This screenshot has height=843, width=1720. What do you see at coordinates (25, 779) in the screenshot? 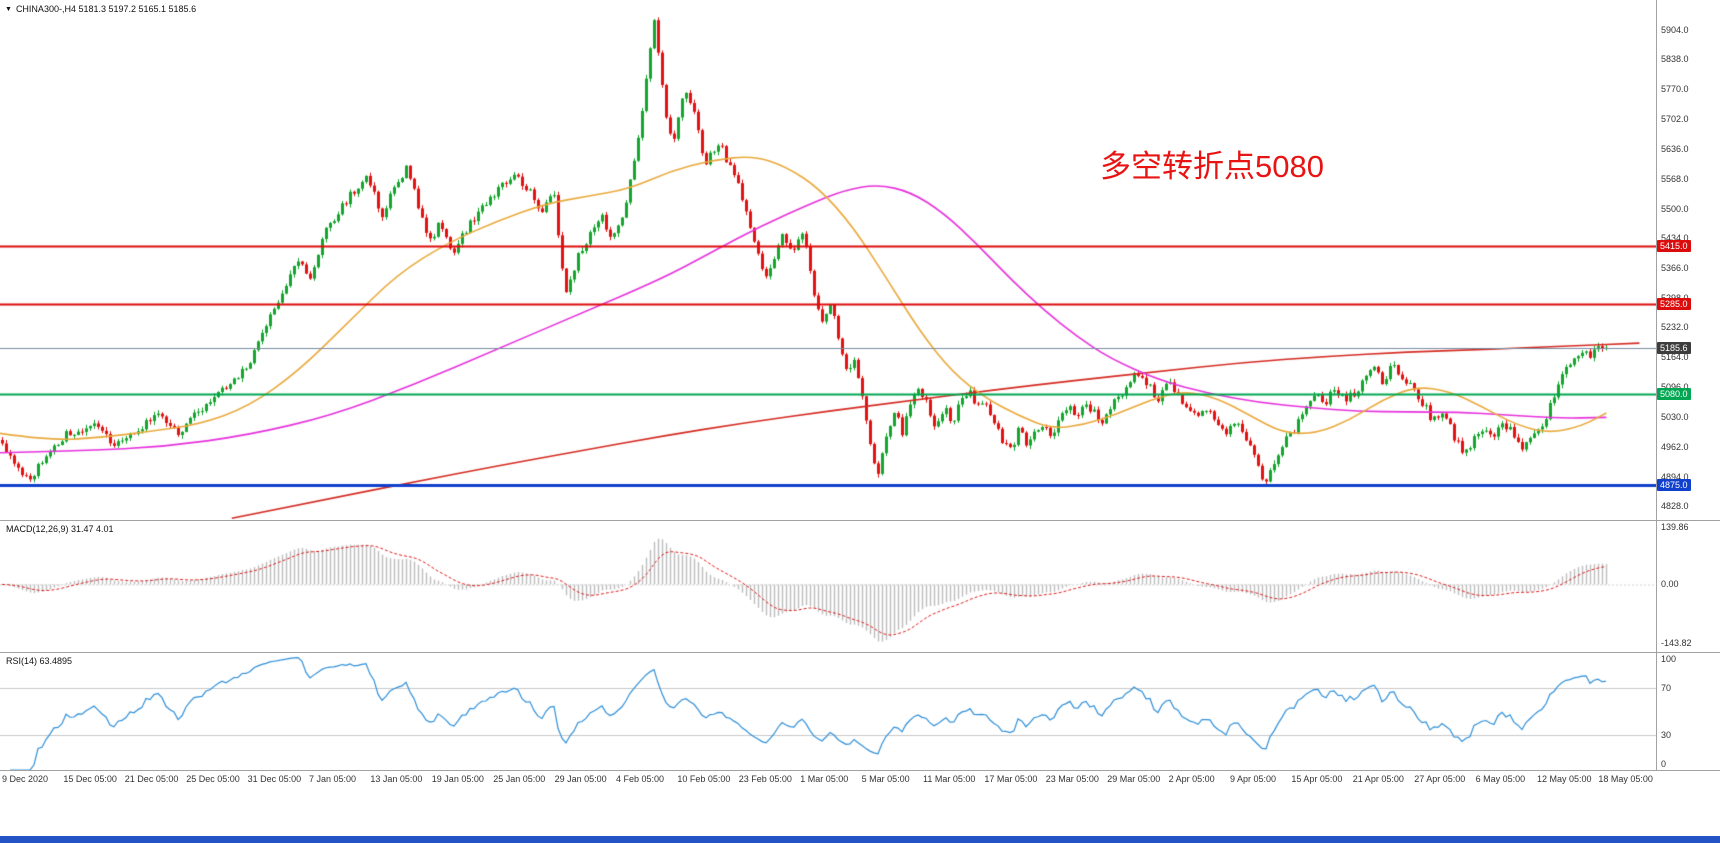
I see `time-axis-label: 9 Dec 2020` at bounding box center [25, 779].